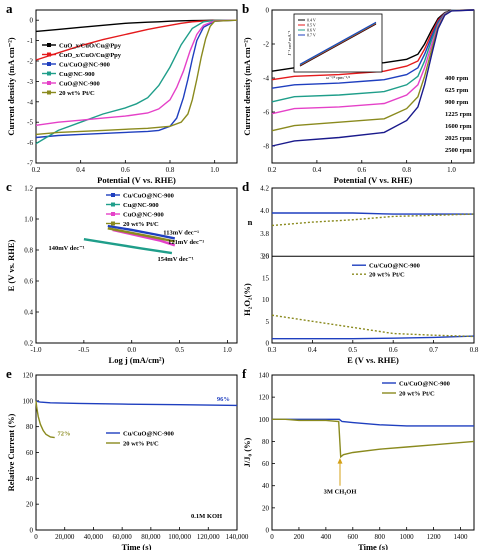 The width and height of the screenshot is (487, 550). What do you see at coordinates (311, 20) in the screenshot?
I see `inset-legend-label: 0.4 V` at bounding box center [311, 20].